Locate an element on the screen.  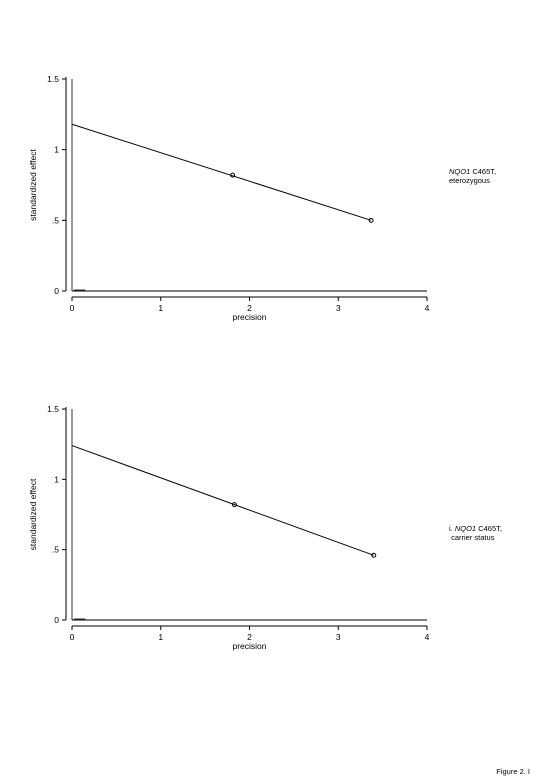
annotation-2: i. NQO1 C465T, carrier status is located at coordinates (475, 533).